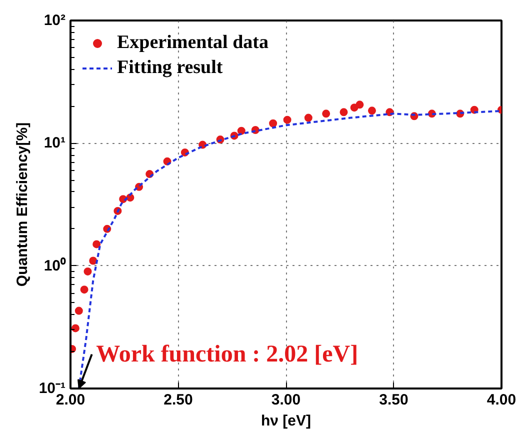  I want to click on x-tick-label: 3.00, so click(286, 400).